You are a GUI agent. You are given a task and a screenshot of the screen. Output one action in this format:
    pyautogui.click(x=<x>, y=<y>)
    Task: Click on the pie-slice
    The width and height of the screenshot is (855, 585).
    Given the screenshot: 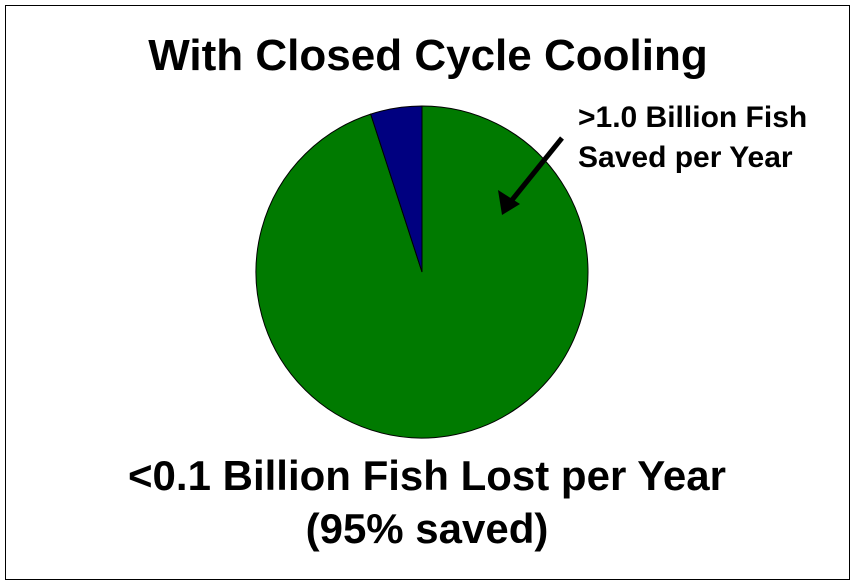 What is the action you would take?
    pyautogui.click(x=396, y=189)
    